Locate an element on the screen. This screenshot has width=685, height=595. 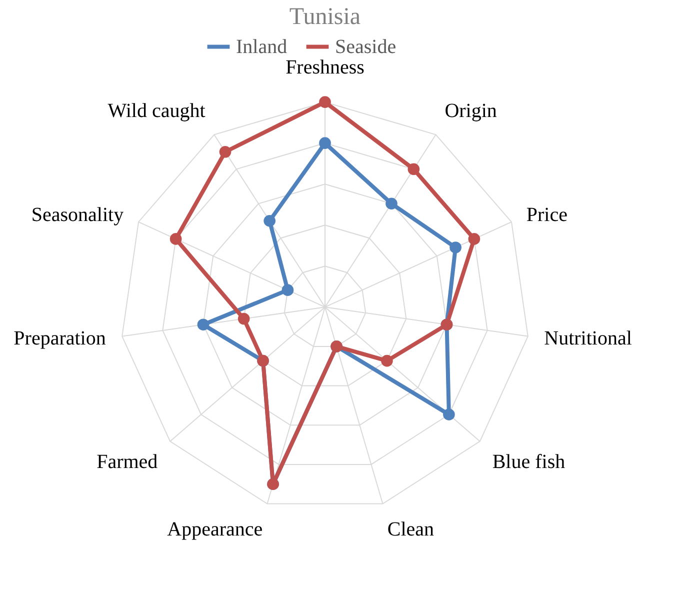
spoke-label: Appearance is located at coordinates (215, 529).